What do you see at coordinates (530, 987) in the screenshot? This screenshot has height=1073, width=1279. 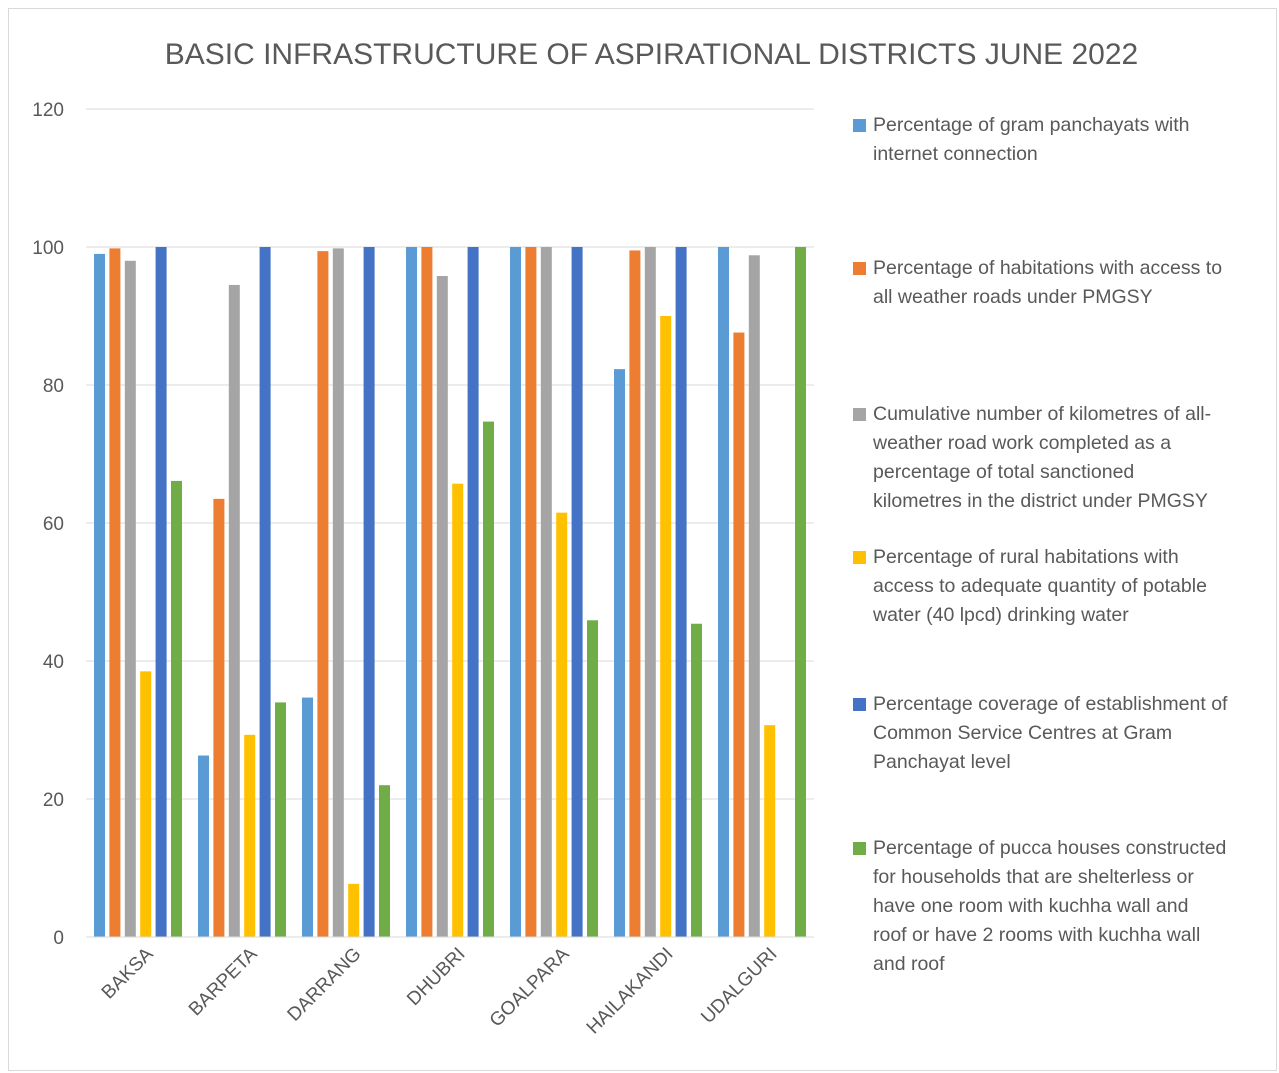 I see `x-tick-label: GOALPARA` at bounding box center [530, 987].